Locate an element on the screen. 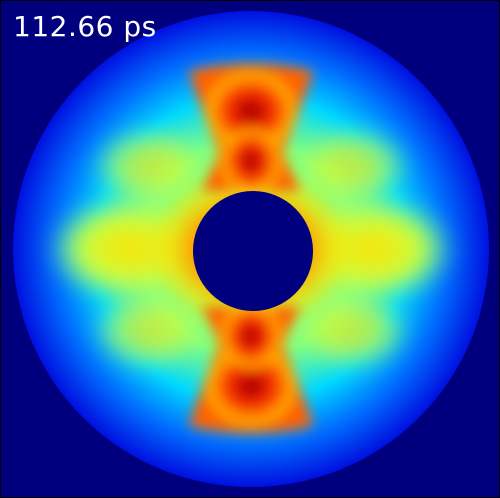 The height and width of the screenshot is (498, 500). top-lobe is located at coordinates (251, 129).